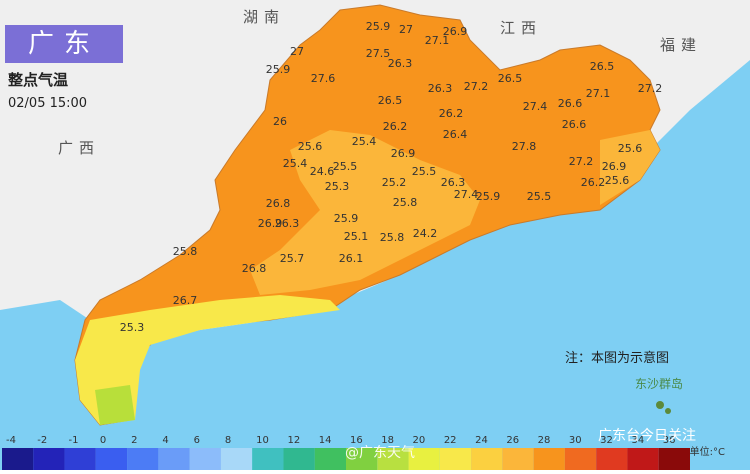 The width and height of the screenshot is (750, 474). Describe the element at coordinates (264, 17) in the screenshot. I see `neighbor-label: 湖南` at that location.